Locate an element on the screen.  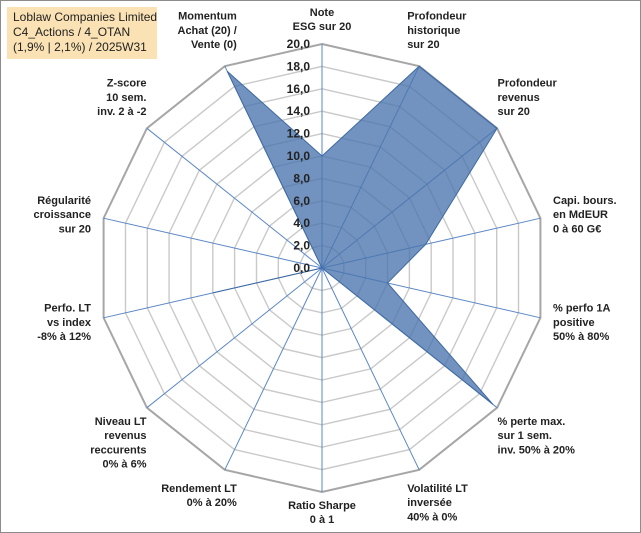
axis-label-line: 0% à 6% is located at coordinates (124, 465).